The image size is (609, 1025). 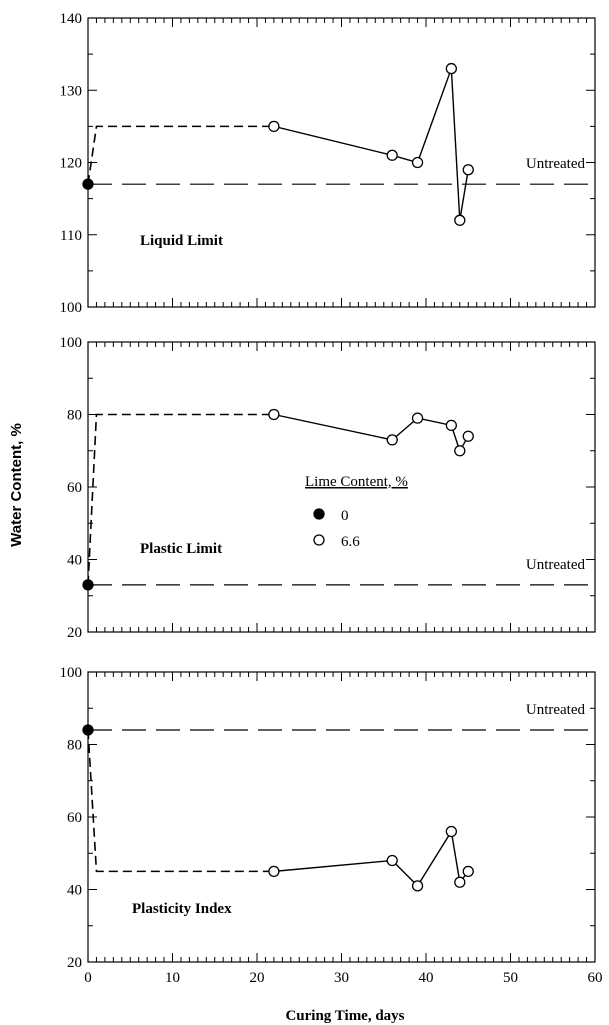 What do you see at coordinates (182, 909) in the screenshot?
I see `panel-label: Plasticity Index` at bounding box center [182, 909].